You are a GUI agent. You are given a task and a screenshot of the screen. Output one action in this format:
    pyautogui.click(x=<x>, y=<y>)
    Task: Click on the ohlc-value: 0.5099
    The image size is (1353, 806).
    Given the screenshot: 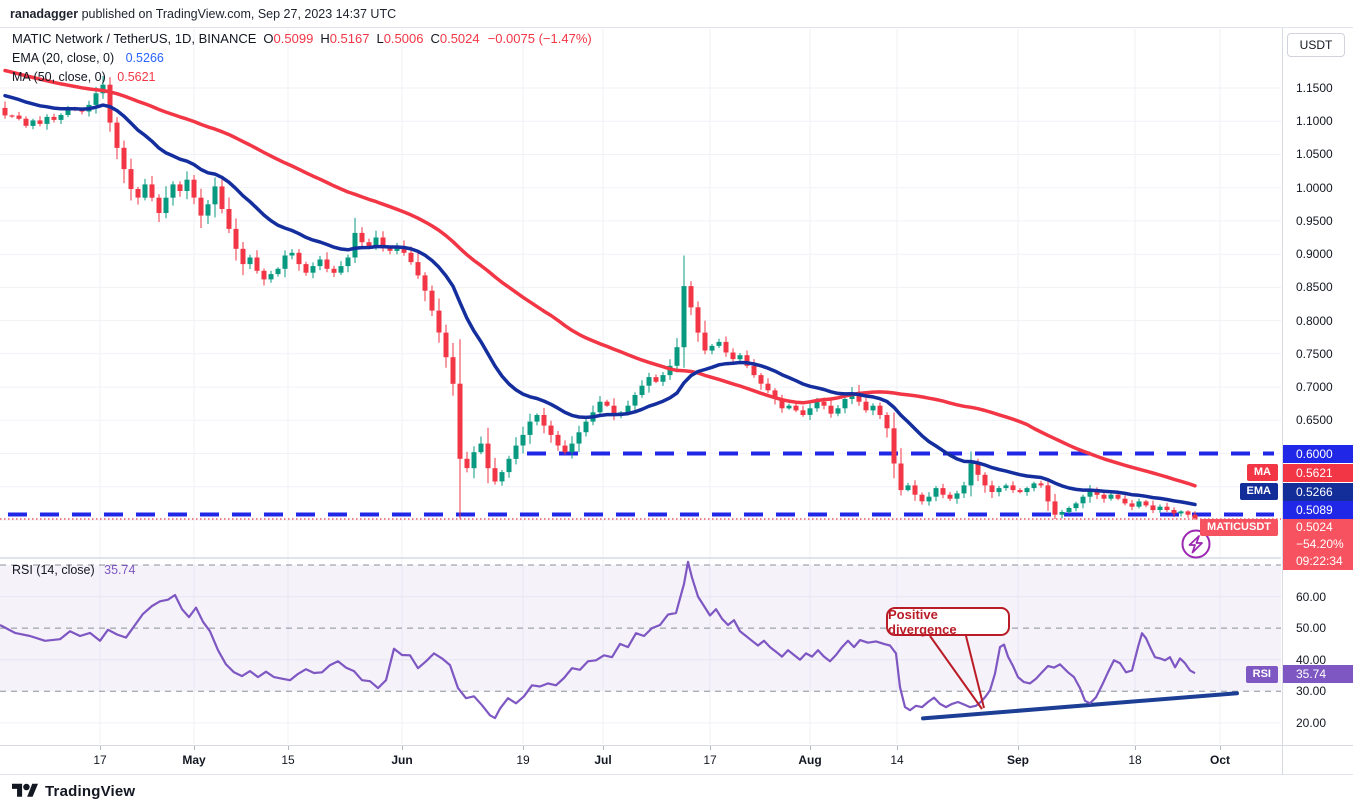 What is the action you would take?
    pyautogui.click(x=293, y=38)
    